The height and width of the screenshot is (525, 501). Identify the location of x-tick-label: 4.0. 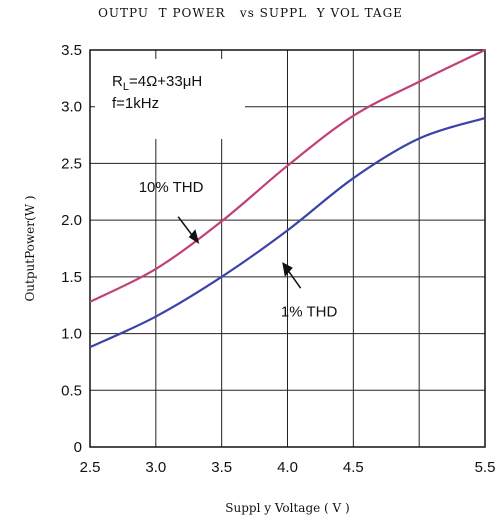
(287, 467).